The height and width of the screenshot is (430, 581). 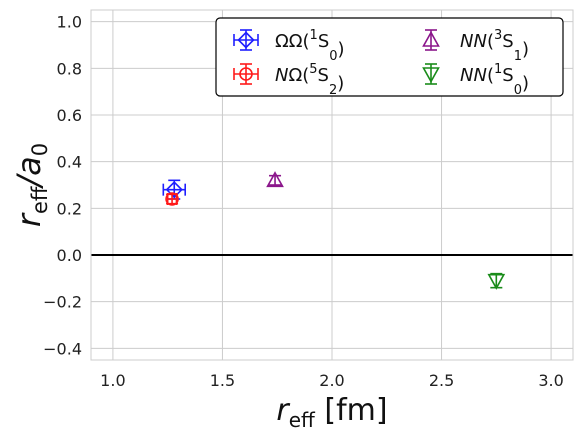 I want to click on legend-label: ΩΩ(1S0), so click(x=310, y=46).